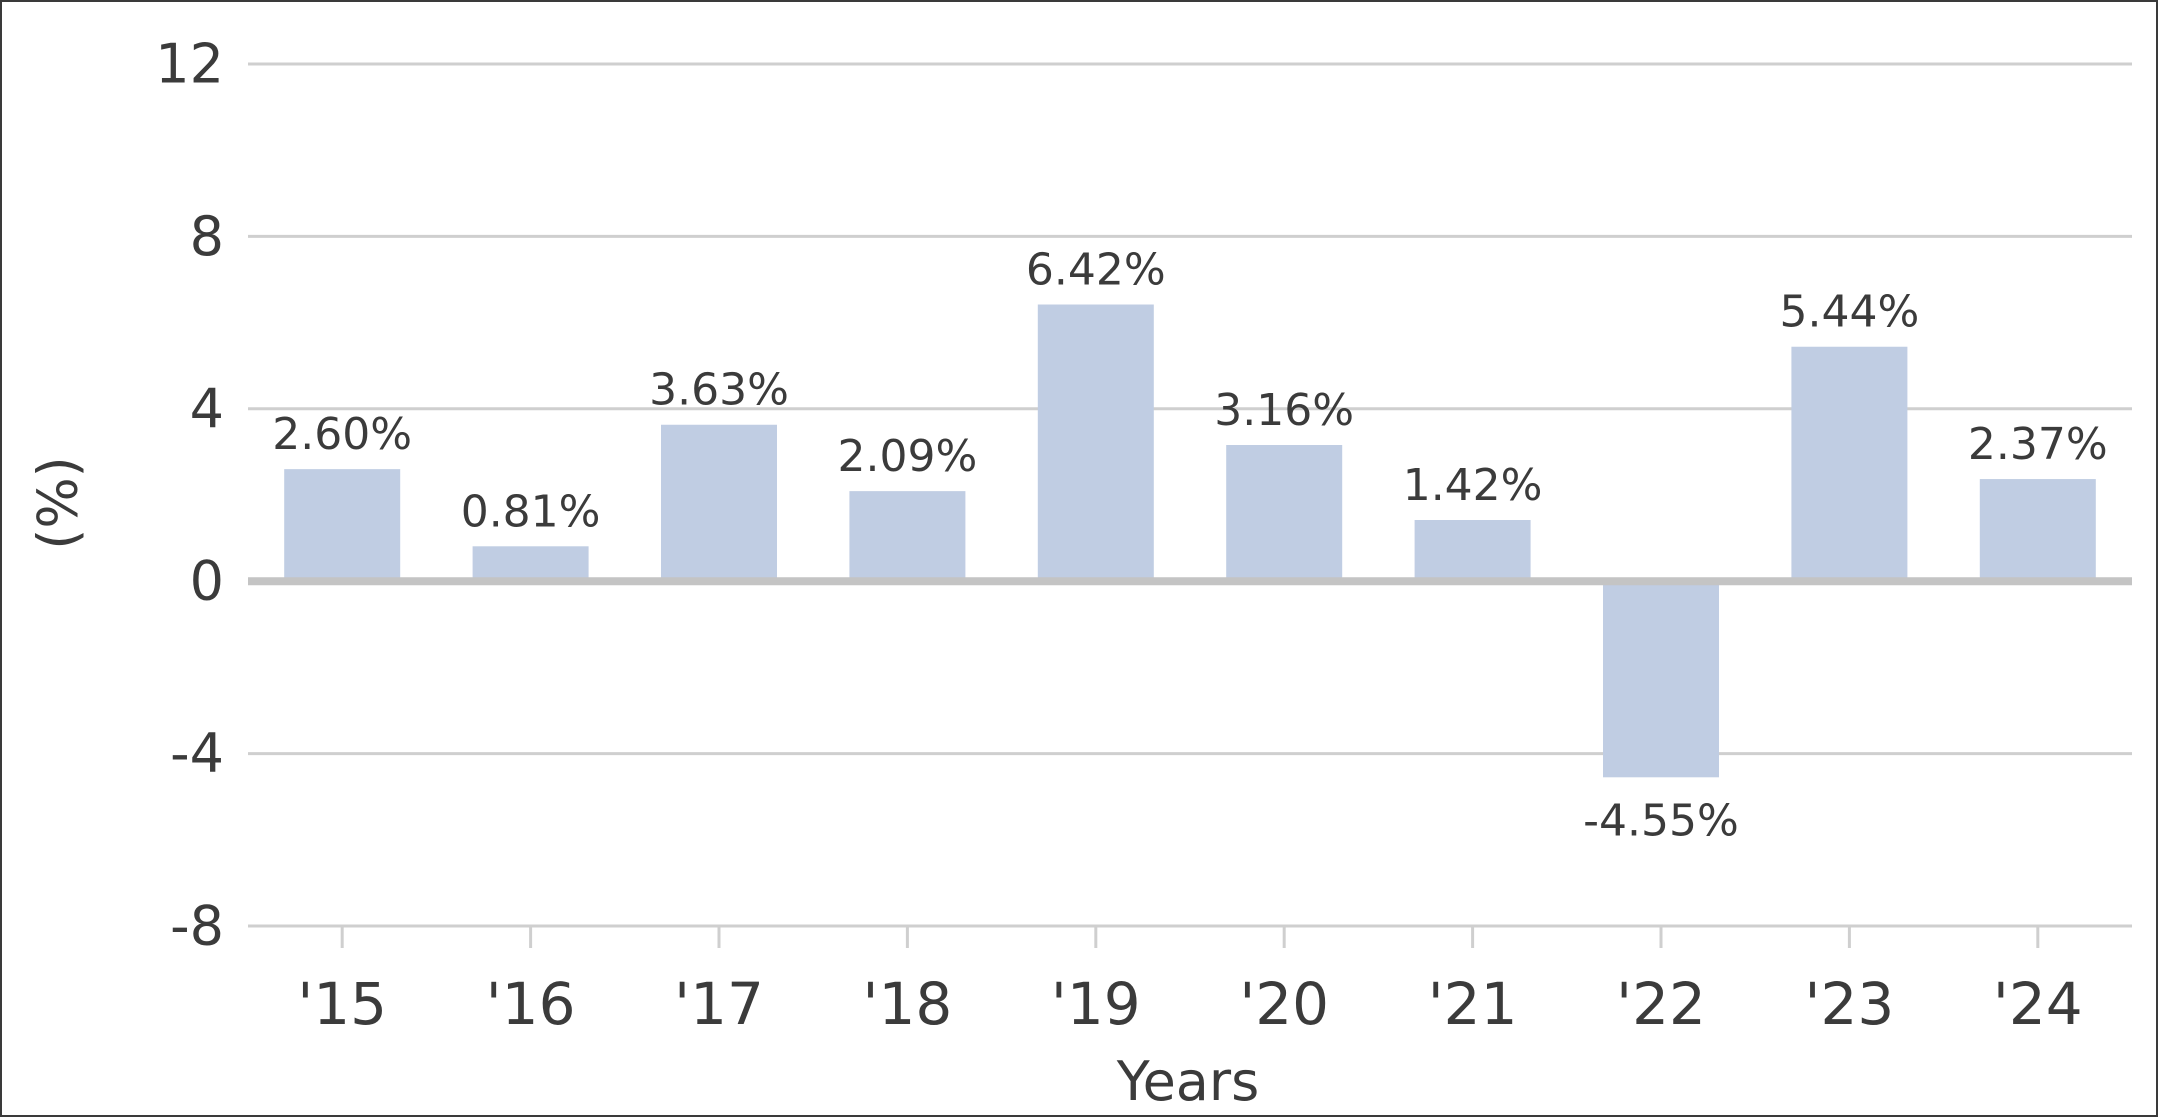 Image resolution: width=2158 pixels, height=1117 pixels. What do you see at coordinates (189, 64) in the screenshot?
I see `y-tick-label: 12` at bounding box center [189, 64].